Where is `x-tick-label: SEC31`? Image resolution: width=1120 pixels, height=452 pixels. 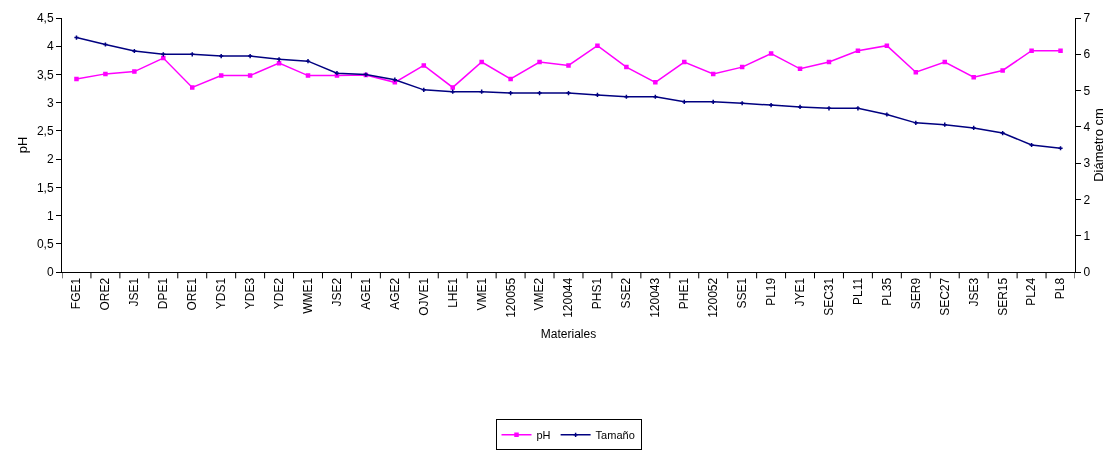 x-tick-label: SEC31 is located at coordinates (828, 296).